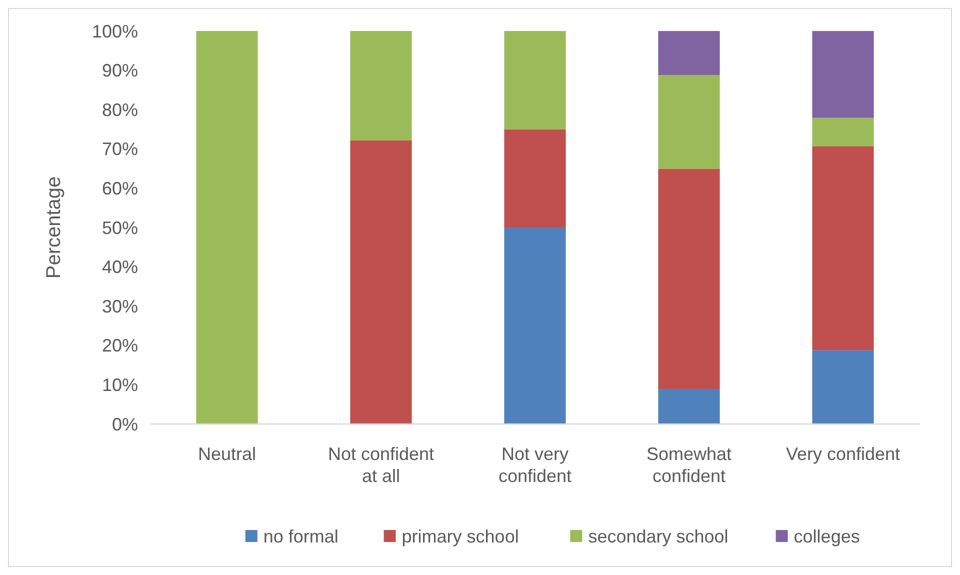  What do you see at coordinates (120, 110) in the screenshot?
I see `y-tick-label: 80%` at bounding box center [120, 110].